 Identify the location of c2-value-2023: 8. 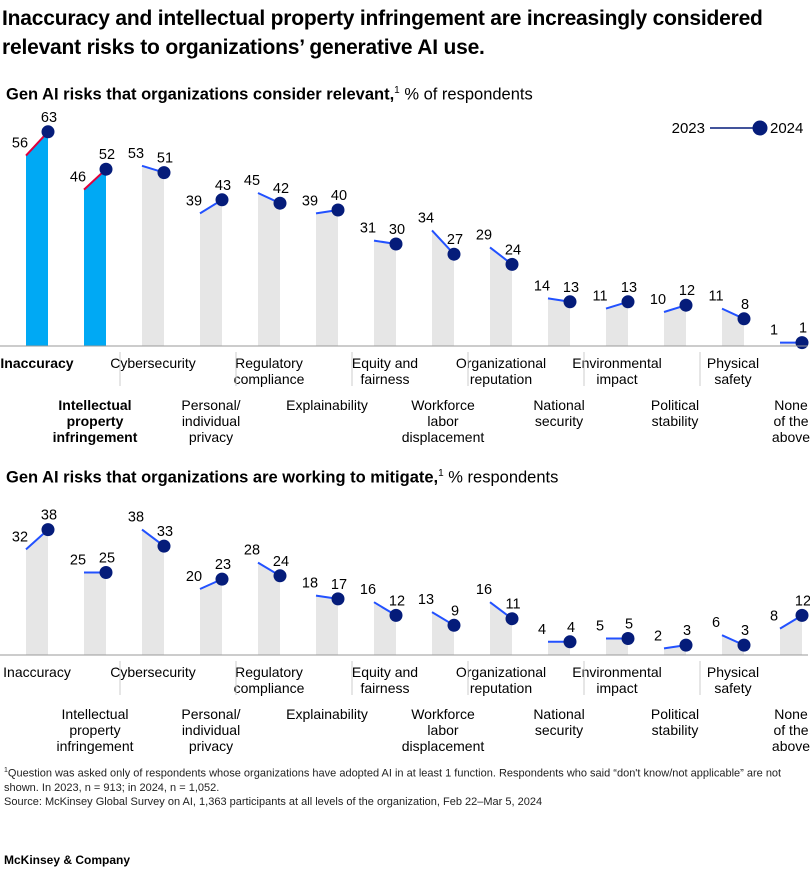
(774, 617).